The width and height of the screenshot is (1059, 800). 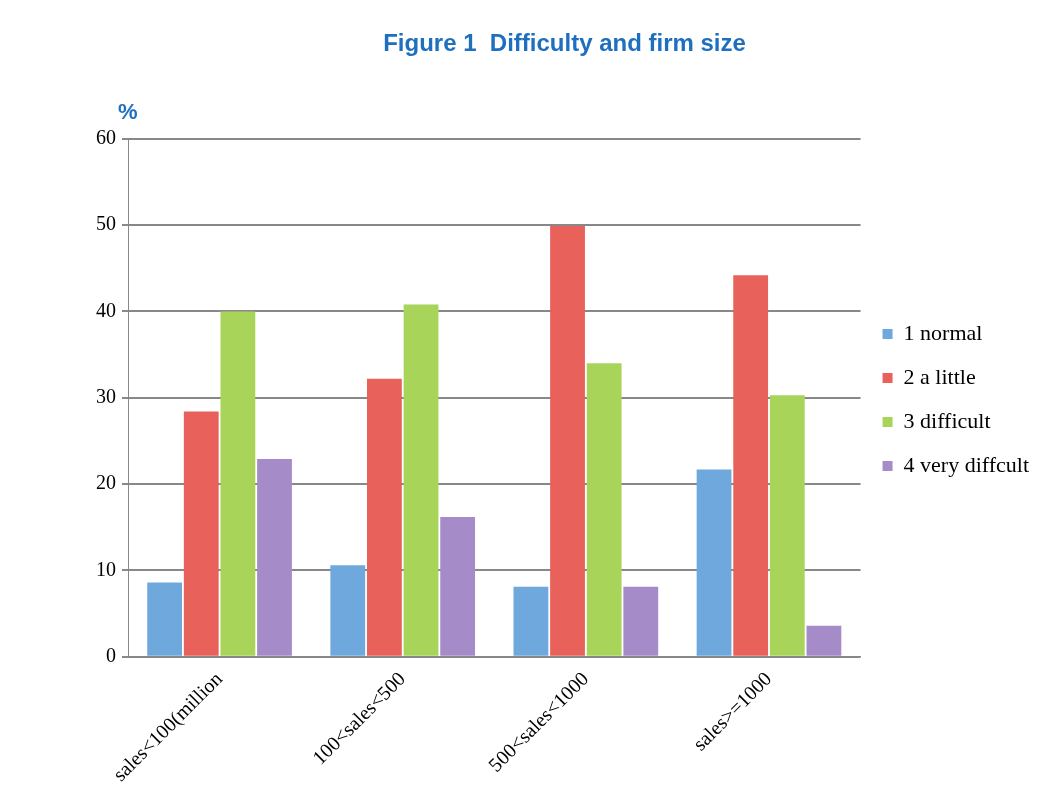 What do you see at coordinates (111, 655) in the screenshot?
I see `y-tick-label: 0` at bounding box center [111, 655].